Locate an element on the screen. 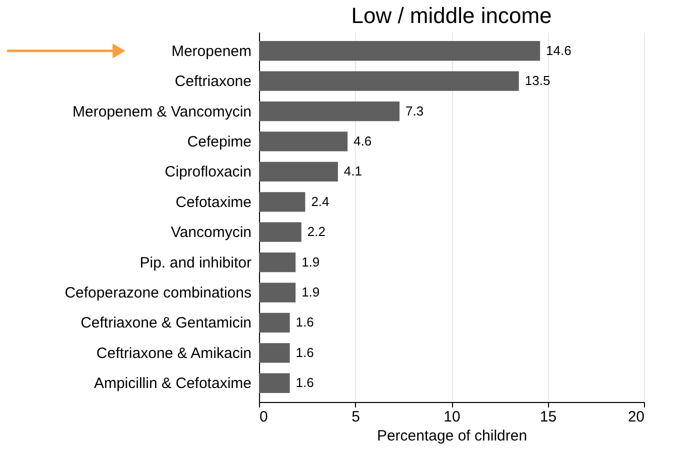 The image size is (679, 460). x-tick-label: 10 is located at coordinates (452, 417).